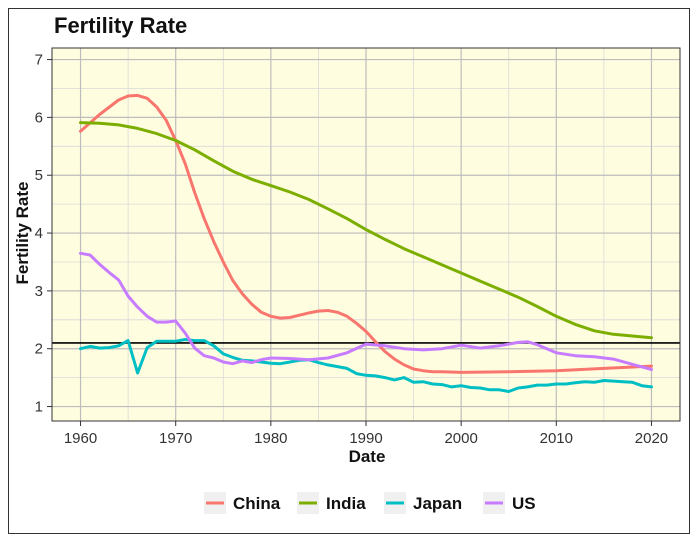  I want to click on x-tick-label: 2010, so click(556, 438).